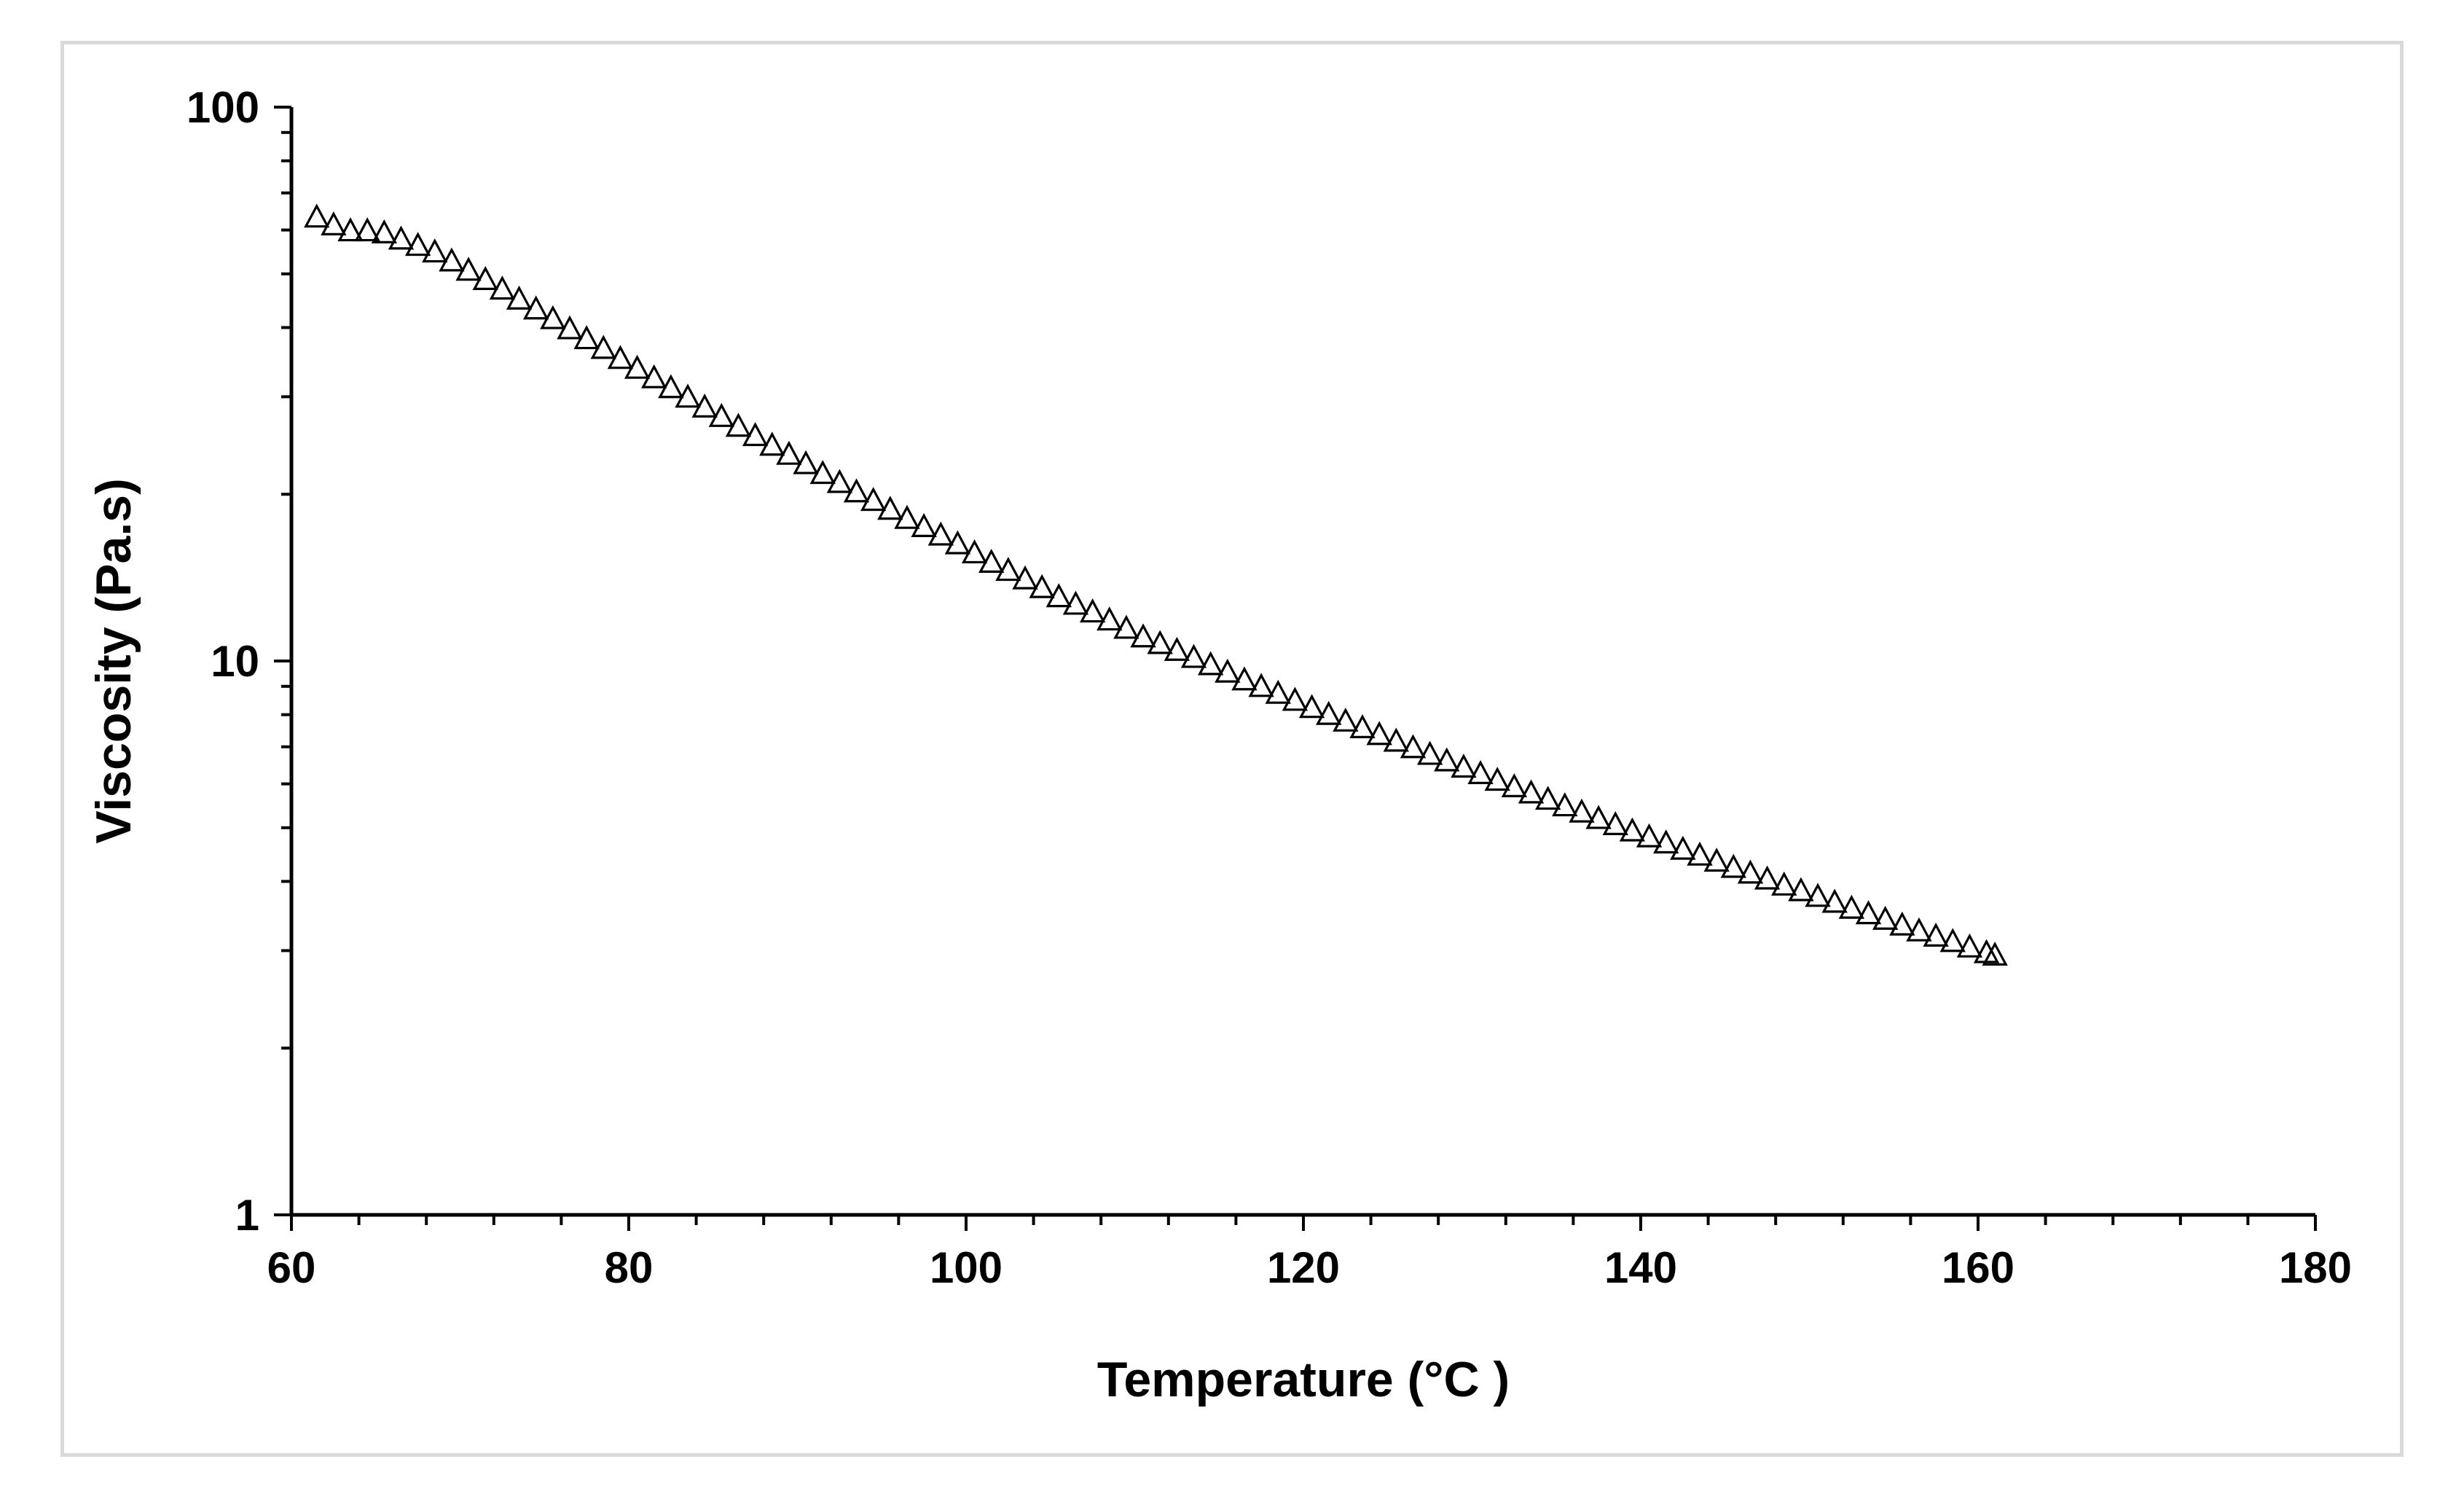 The image size is (2464, 1502). Describe the element at coordinates (1303, 1379) in the screenshot. I see `x-axis-title: Temperature (°C )` at that location.